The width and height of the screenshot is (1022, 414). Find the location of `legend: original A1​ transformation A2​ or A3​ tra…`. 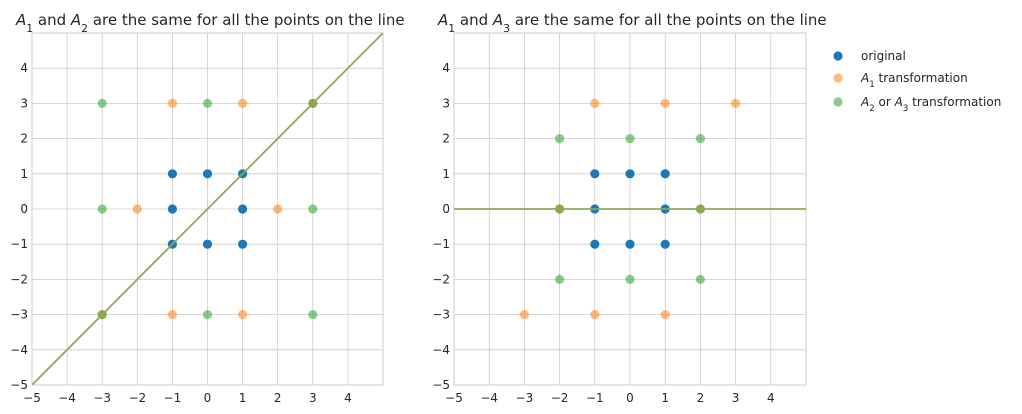

legend: original A1​ transformation A2​ or A3​ tra… is located at coordinates (917, 81).